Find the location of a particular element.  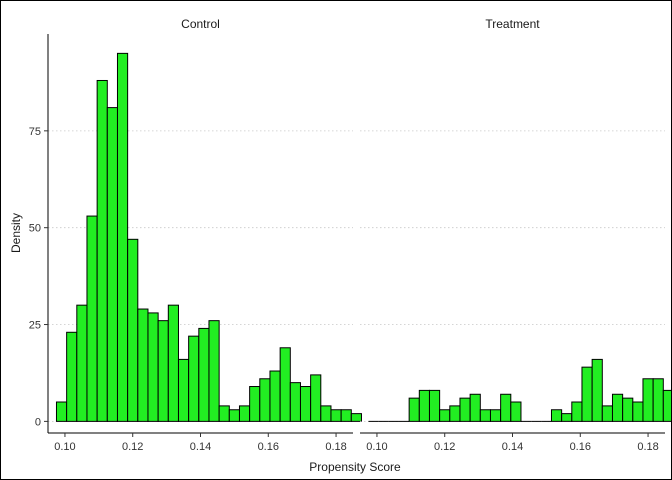

facet-title: Control is located at coordinates (200, 24).